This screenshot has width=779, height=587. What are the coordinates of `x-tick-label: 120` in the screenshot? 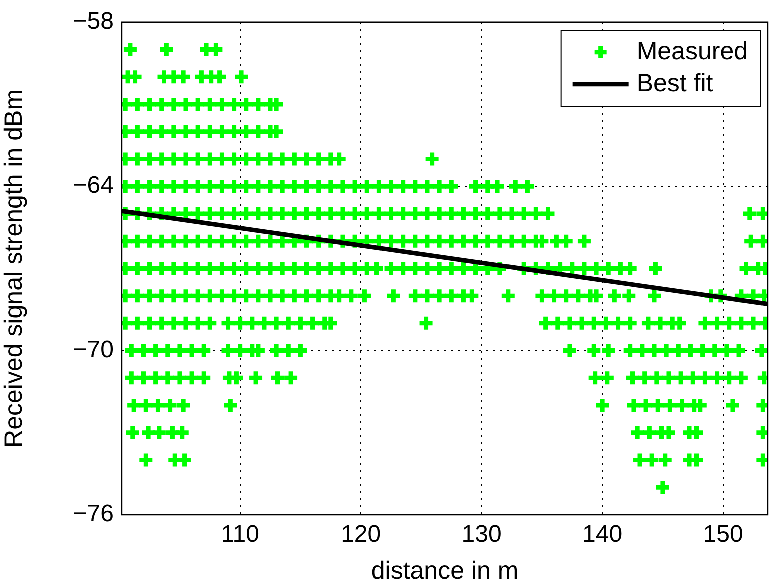 It's located at (361, 534).